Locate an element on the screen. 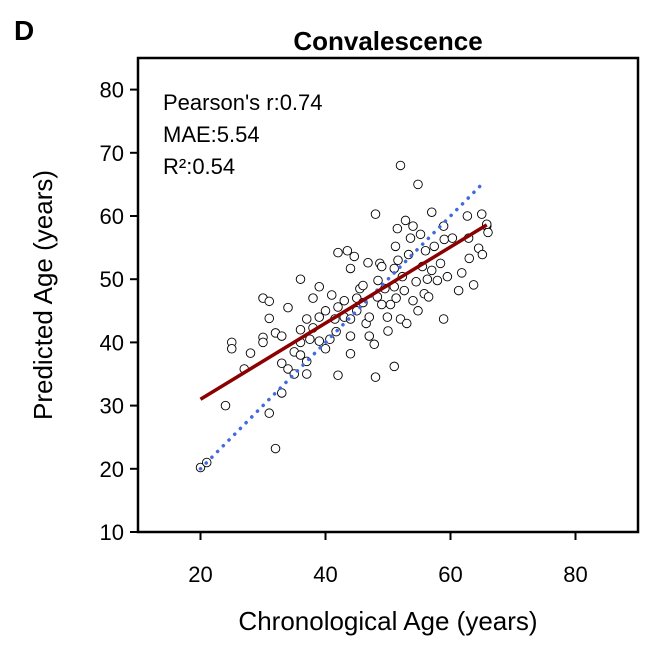 The image size is (649, 649). y-tick-label: 60 is located at coordinates (112, 216).